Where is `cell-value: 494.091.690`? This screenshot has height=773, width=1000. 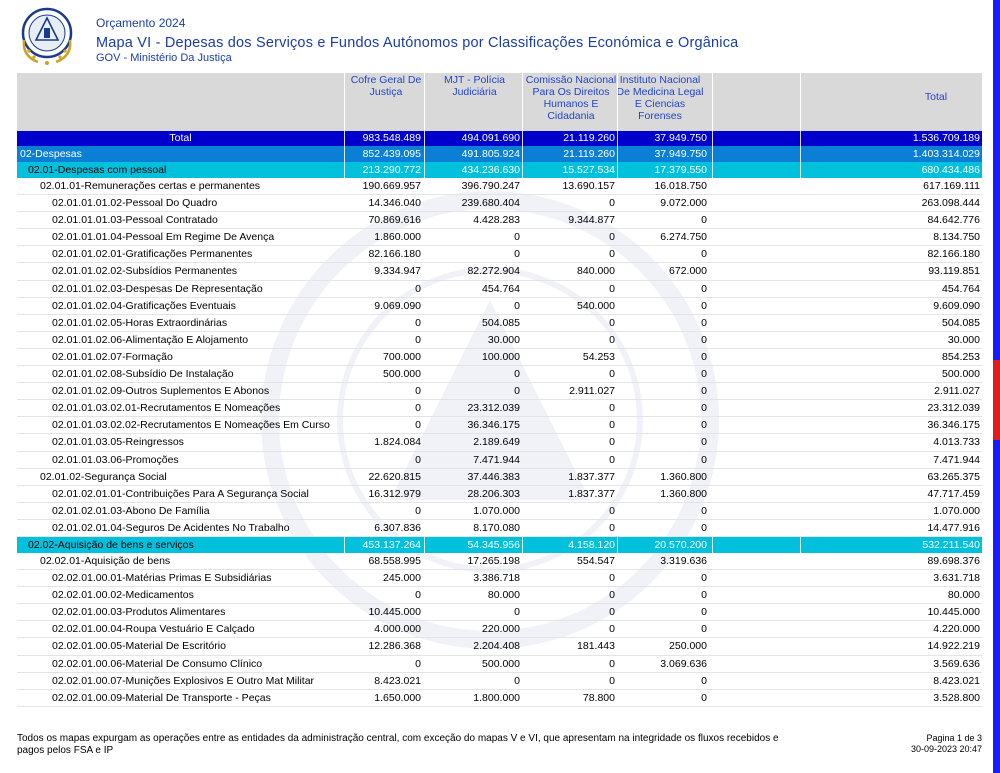 cell-value: 494.091.690 is located at coordinates (490, 138).